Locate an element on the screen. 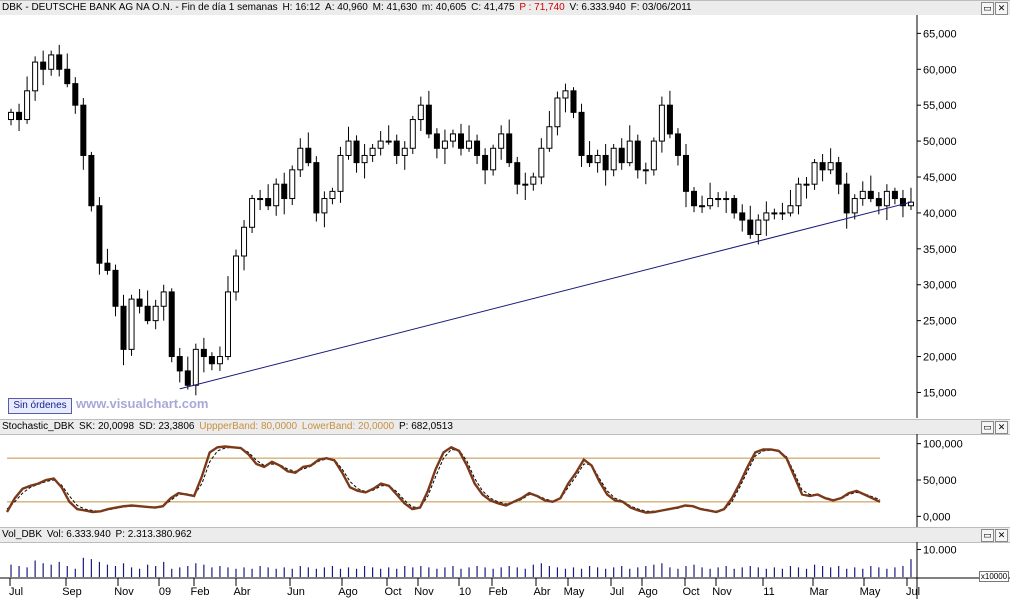 The image size is (1010, 599). vol-close-button: ✕ is located at coordinates (1001, 535).